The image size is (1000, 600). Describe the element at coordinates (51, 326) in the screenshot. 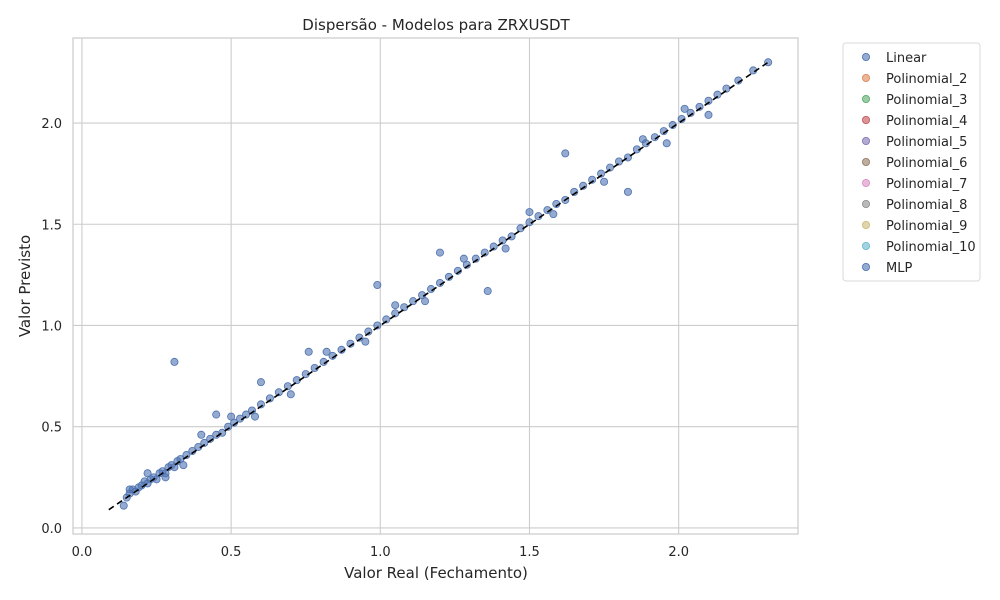

I see `y-tick-label: 1.0` at that location.